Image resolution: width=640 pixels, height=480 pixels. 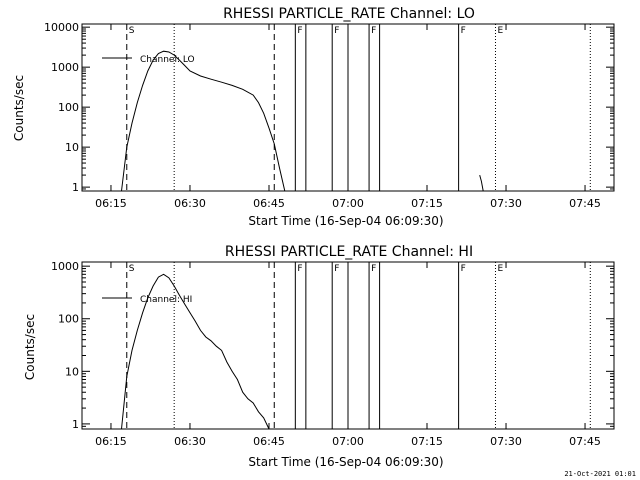 What do you see at coordinates (167, 60) in the screenshot?
I see `legend-label-lo: Channel: LO` at bounding box center [167, 60].